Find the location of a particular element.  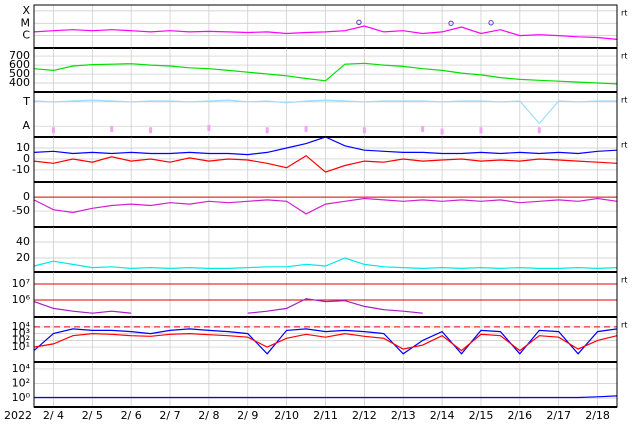

y-tick-label: -10 is located at coordinates (21, 169).